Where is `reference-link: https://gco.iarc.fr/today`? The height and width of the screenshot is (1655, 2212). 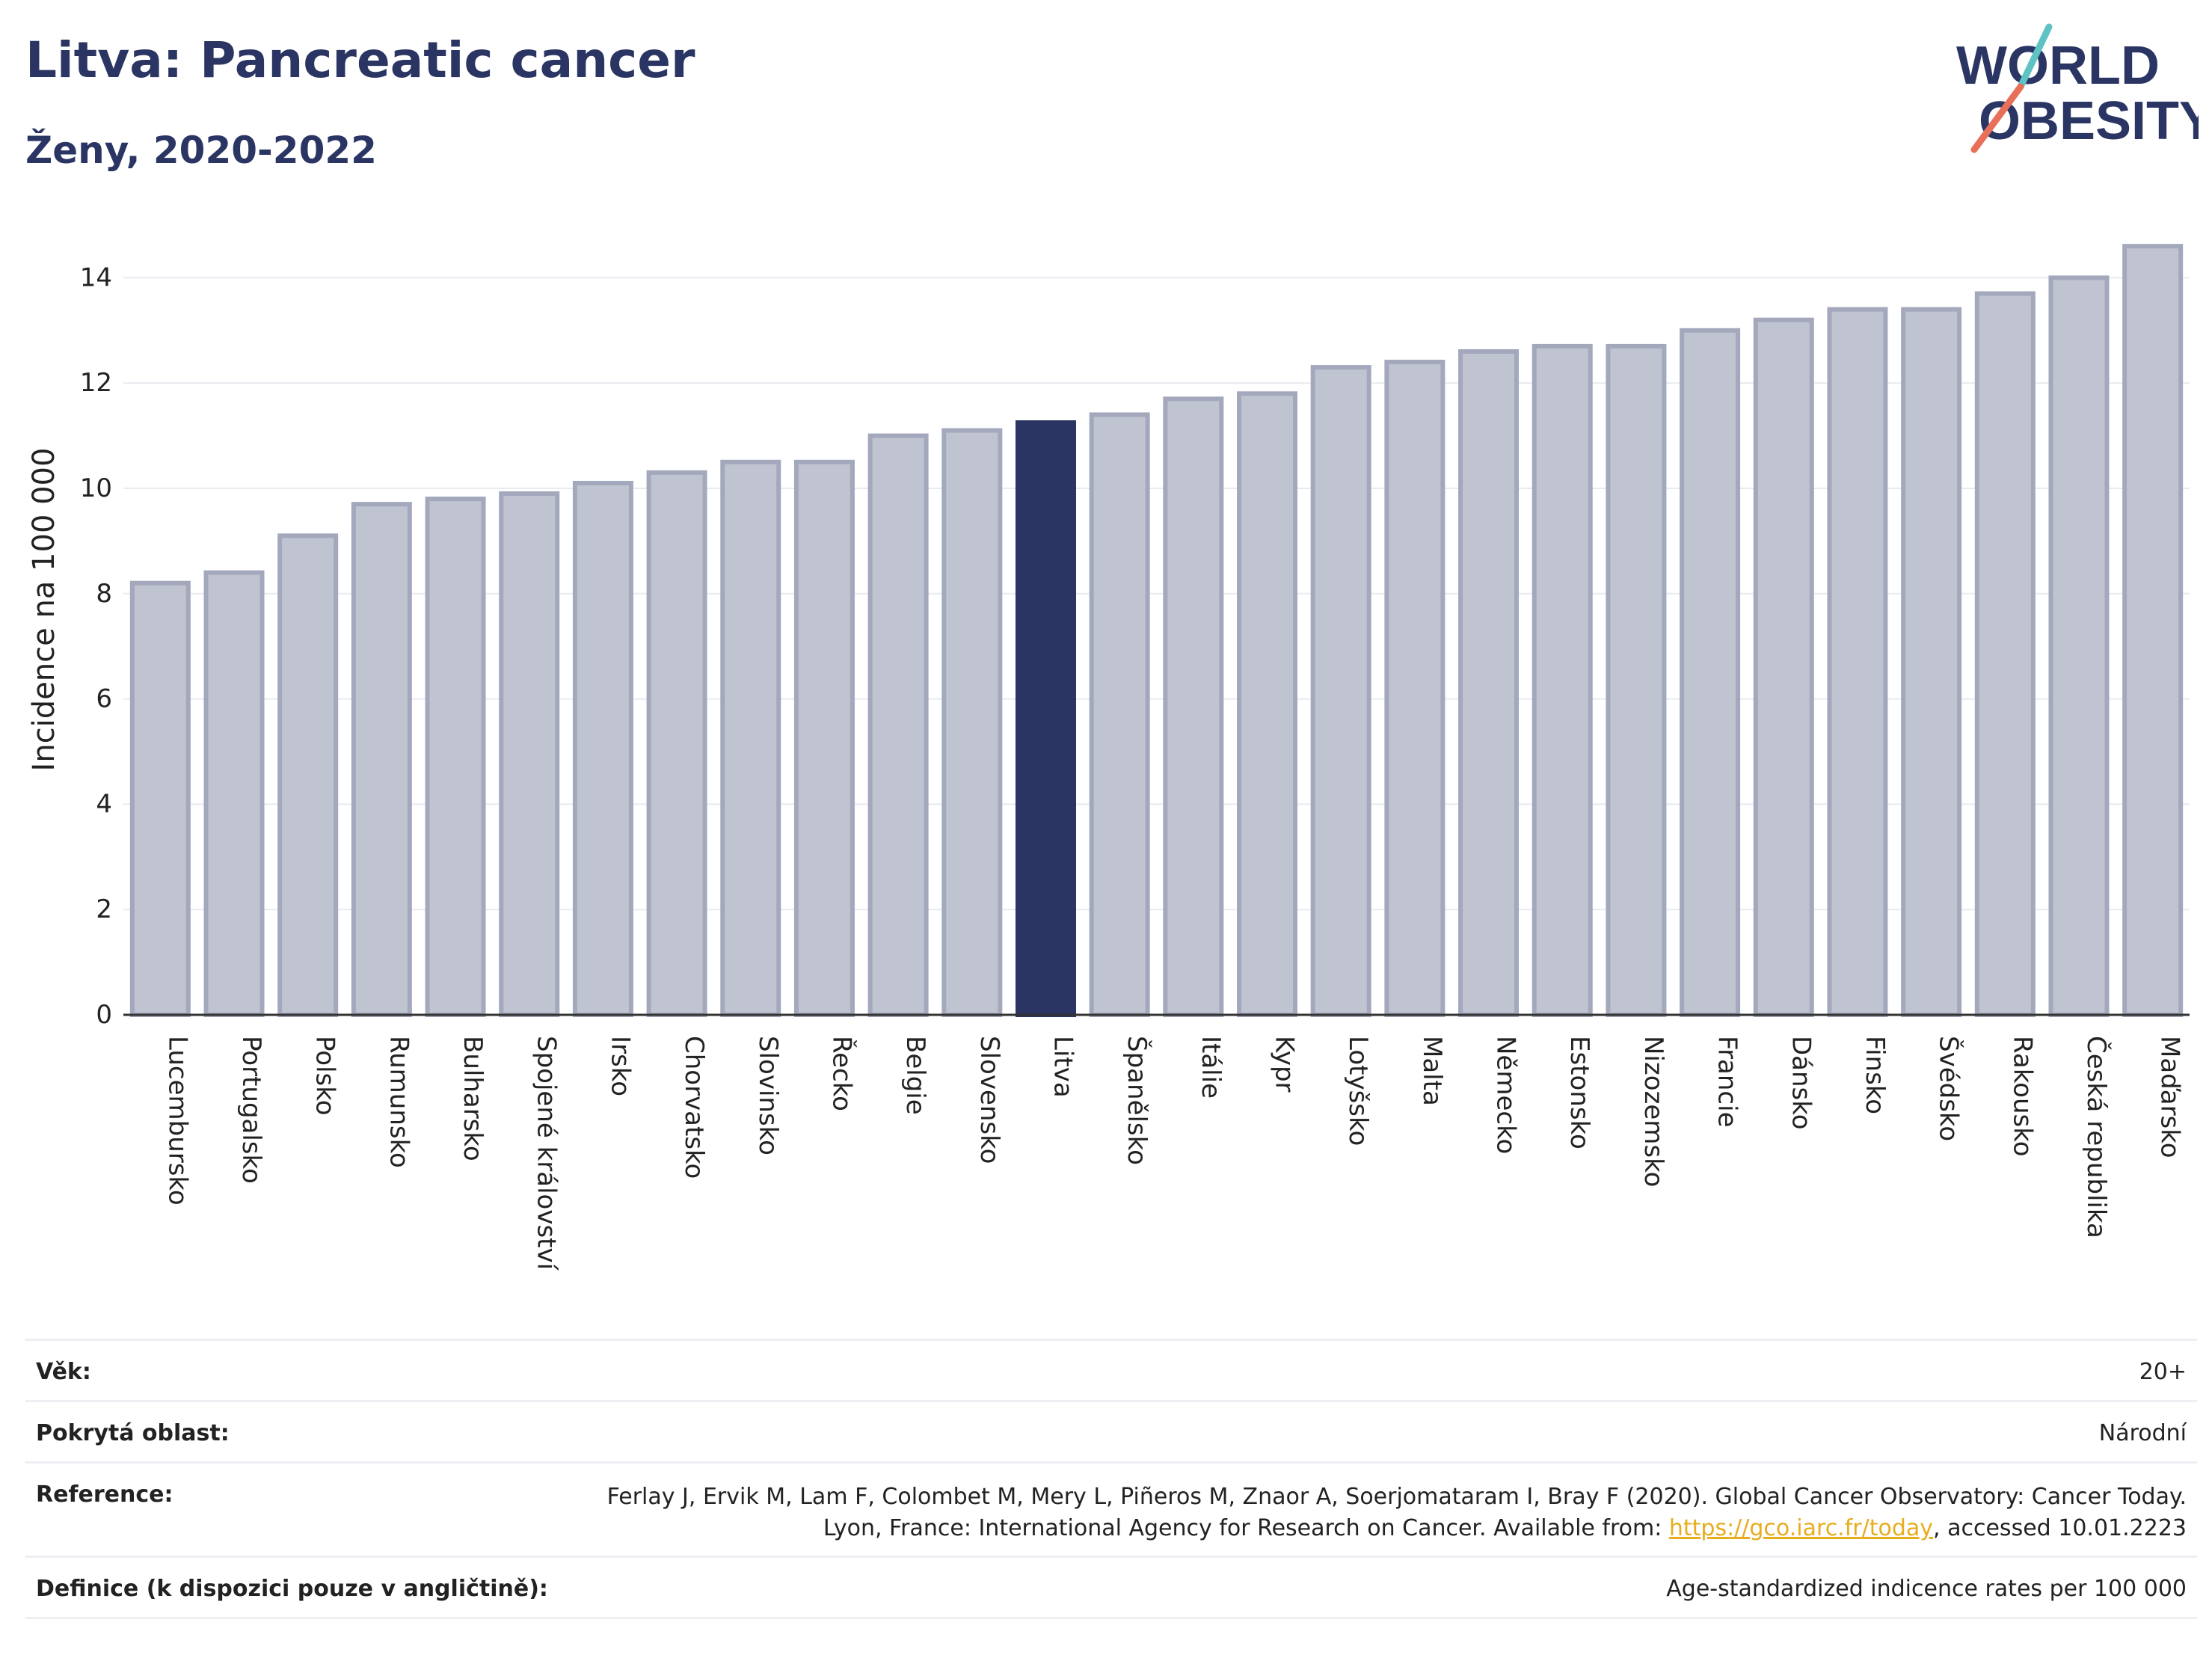
reference-link: https://gco.iarc.fr/today is located at coordinates (1801, 1528).